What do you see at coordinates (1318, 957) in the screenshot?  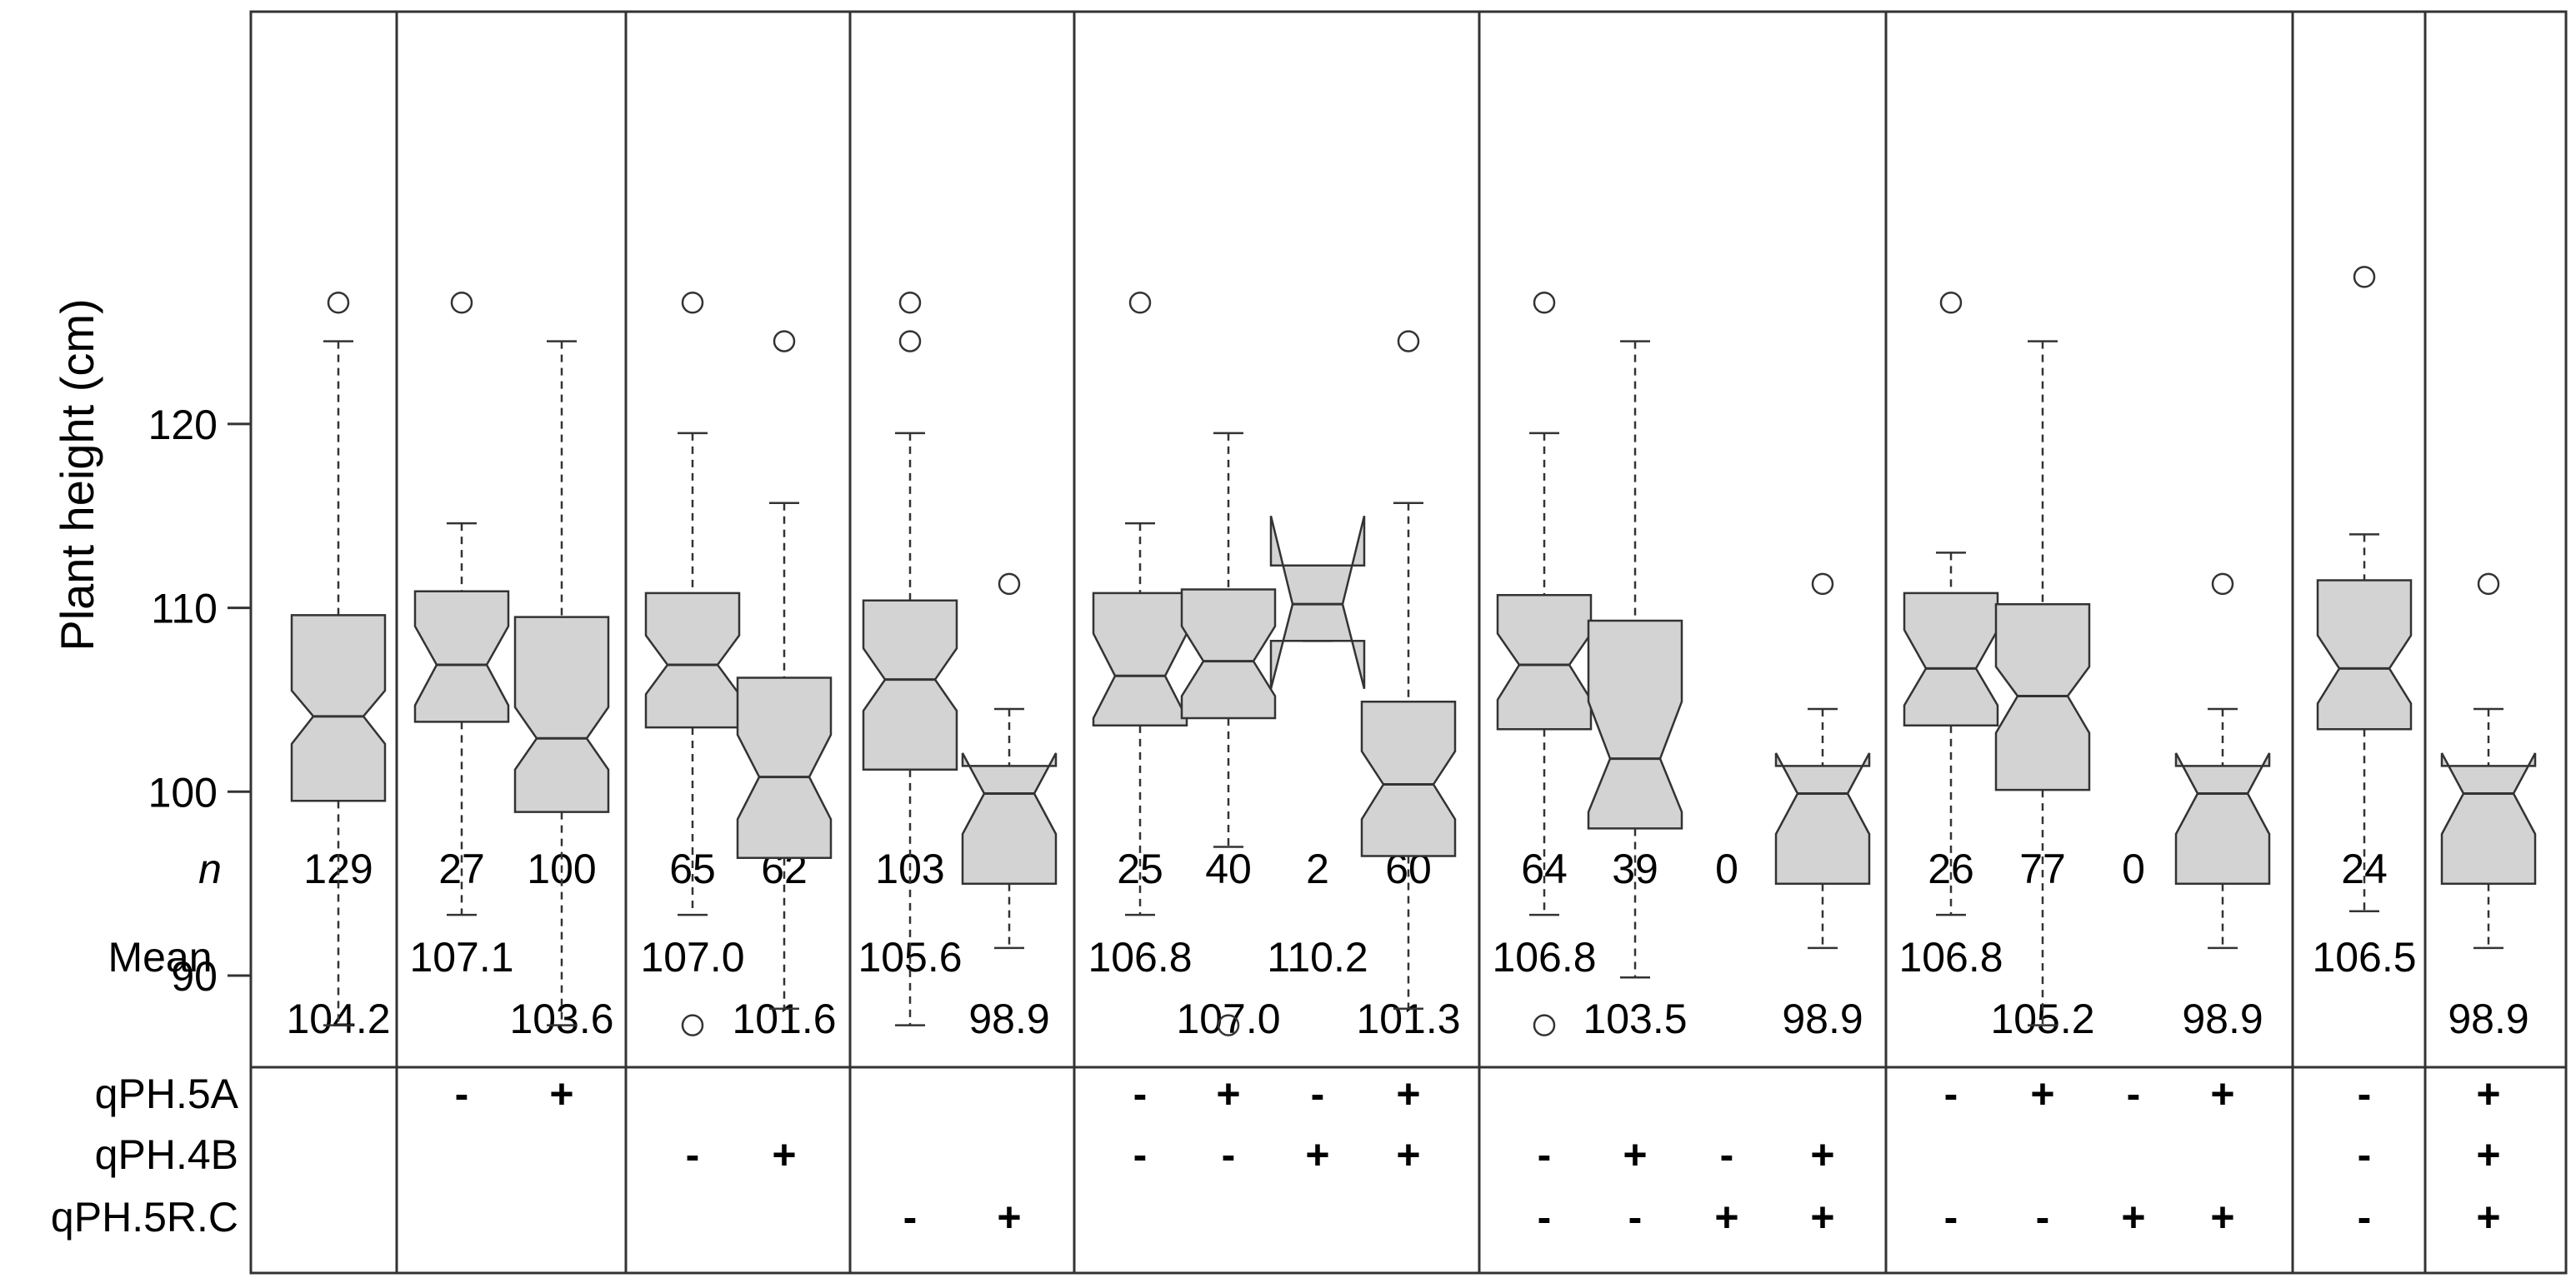 I see `mean-value: 110.2` at bounding box center [1318, 957].